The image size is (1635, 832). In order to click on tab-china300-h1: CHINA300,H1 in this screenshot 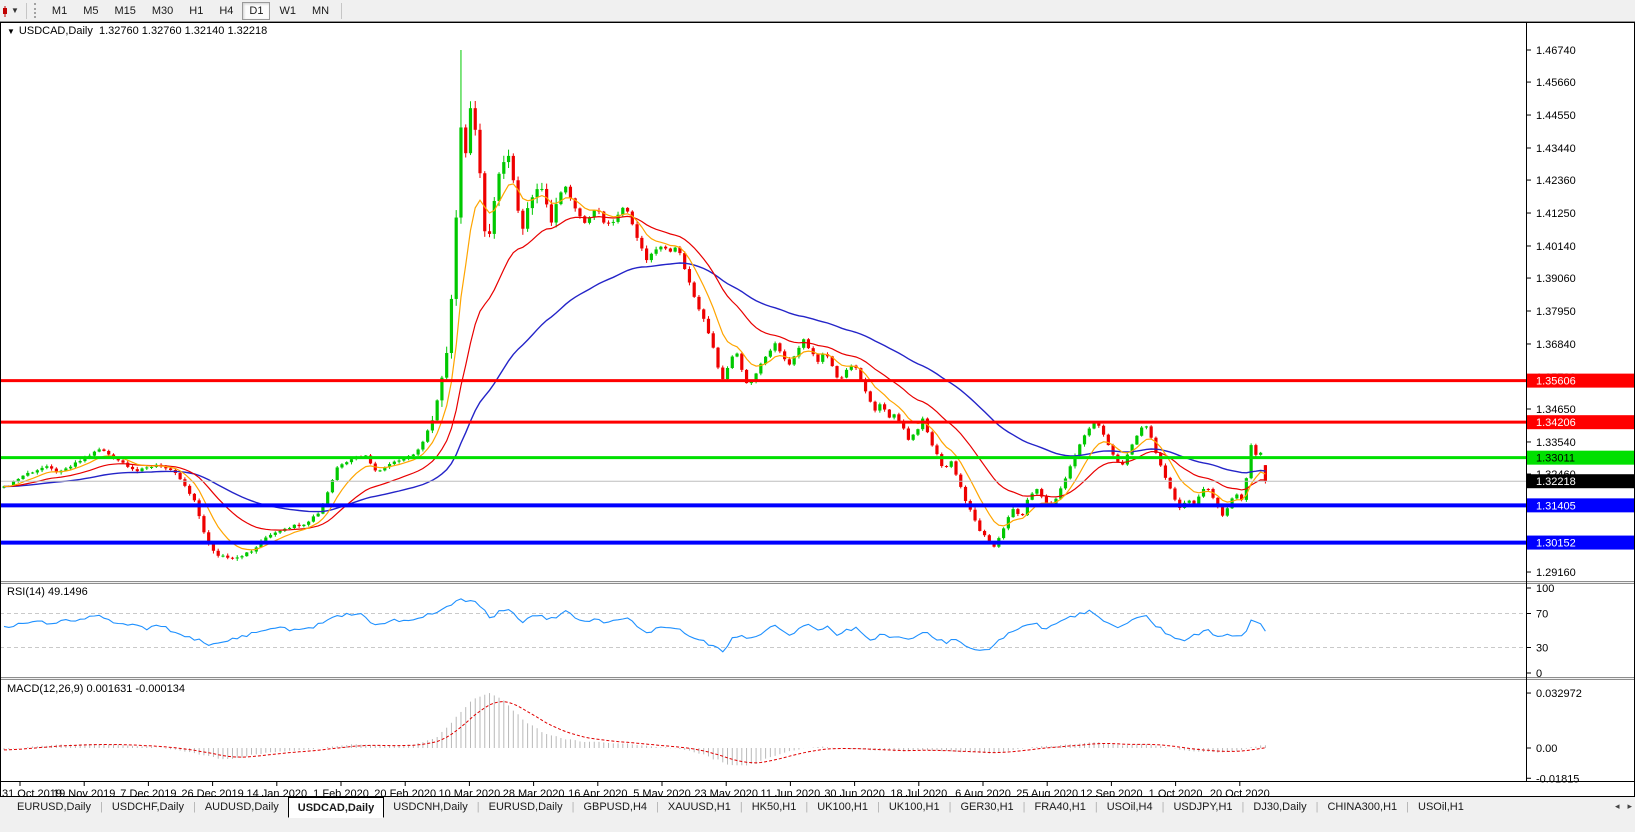, I will do `click(1362, 807)`.